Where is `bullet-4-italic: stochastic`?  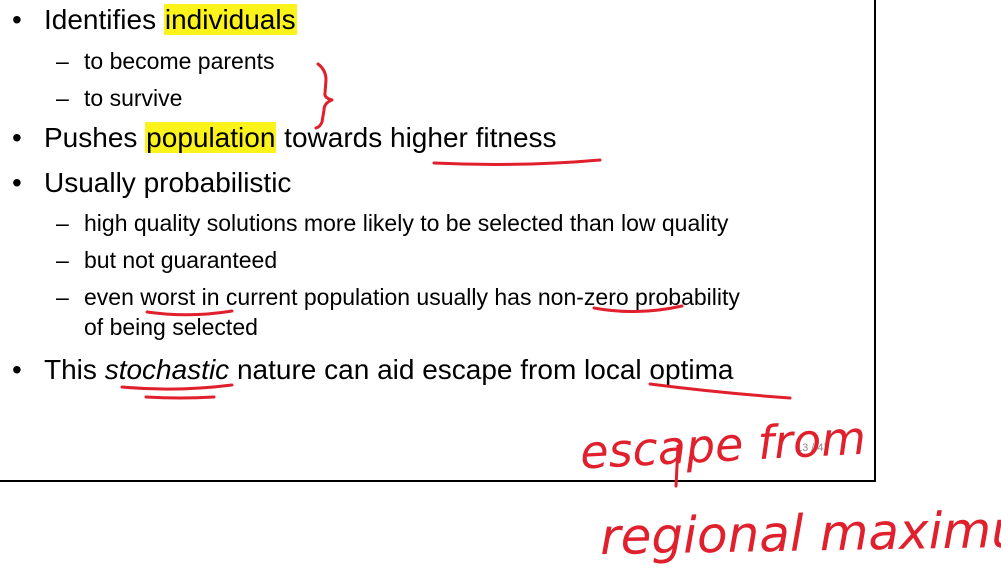 bullet-4-italic: stochastic is located at coordinates (167, 369).